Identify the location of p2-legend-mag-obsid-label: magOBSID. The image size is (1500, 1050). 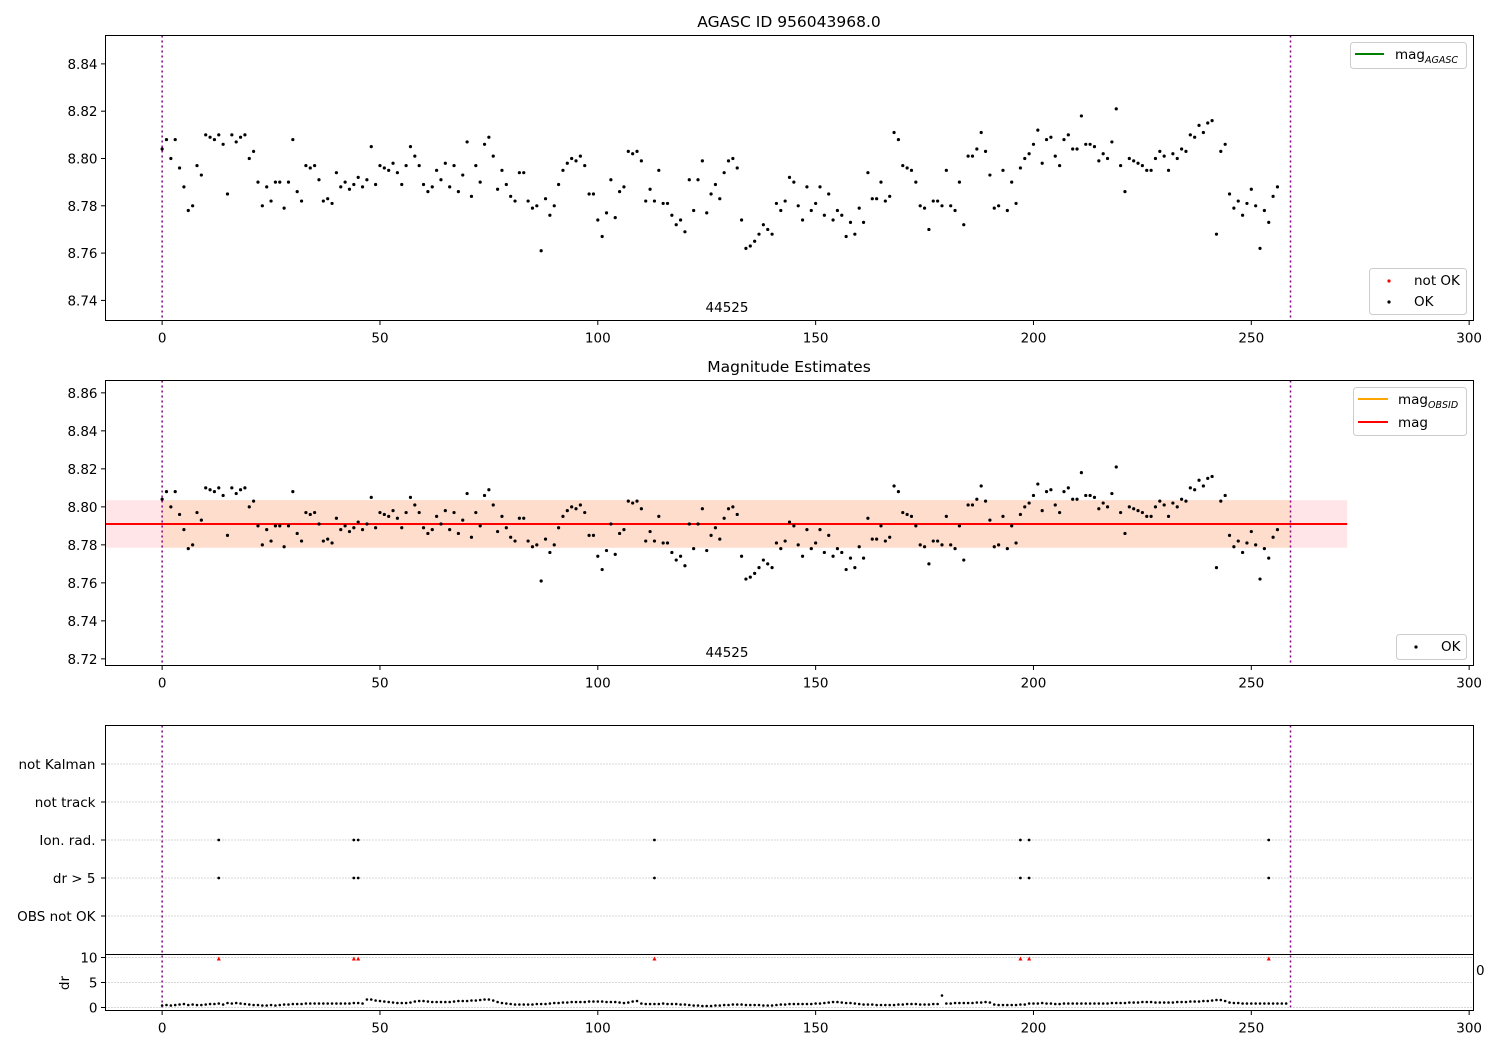
(1428, 401).